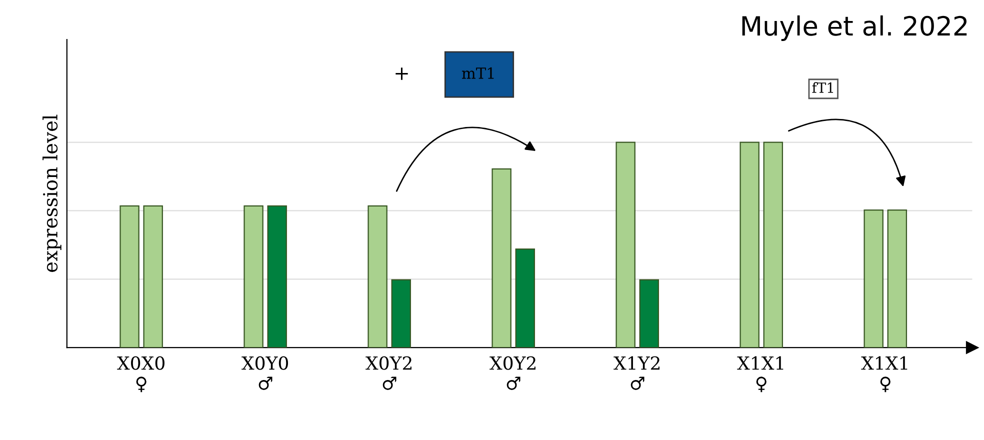  Describe the element at coordinates (854, 28) in the screenshot. I see `text: Muyle et al. 2022` at that location.